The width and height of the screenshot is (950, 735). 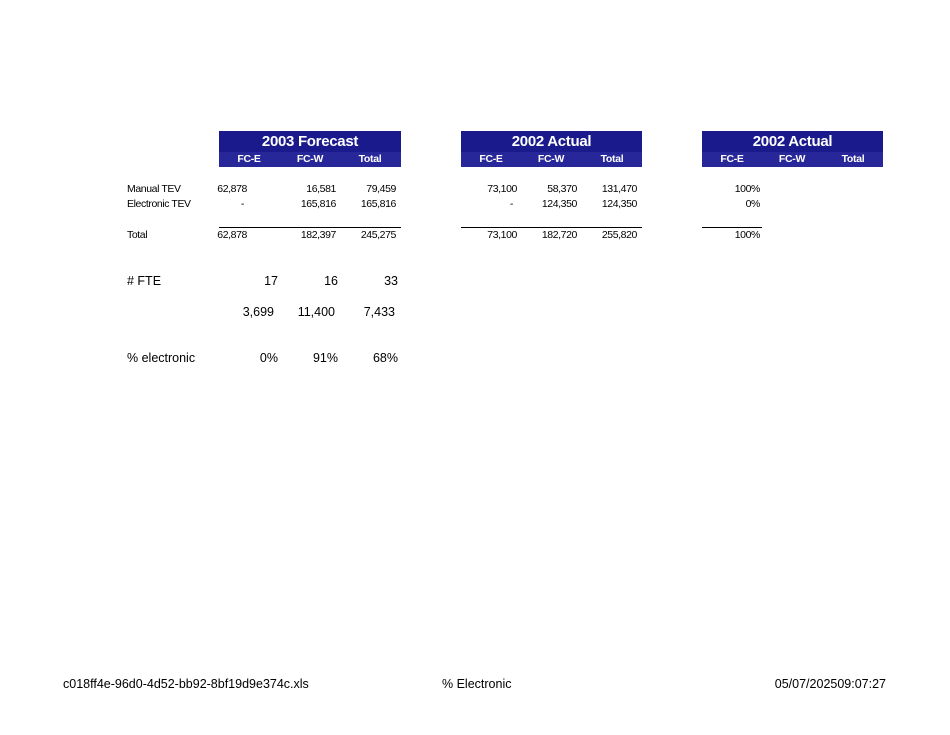 What do you see at coordinates (747, 235) in the screenshot?
I see `cell-total-fc-e: 100%` at bounding box center [747, 235].